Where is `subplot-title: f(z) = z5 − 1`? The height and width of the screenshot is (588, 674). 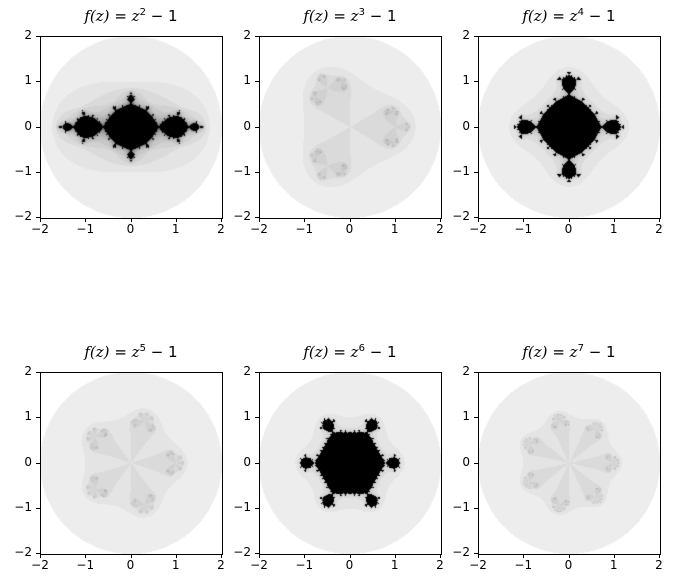 subplot-title: f(z) = z5 − 1 is located at coordinates (131, 352).